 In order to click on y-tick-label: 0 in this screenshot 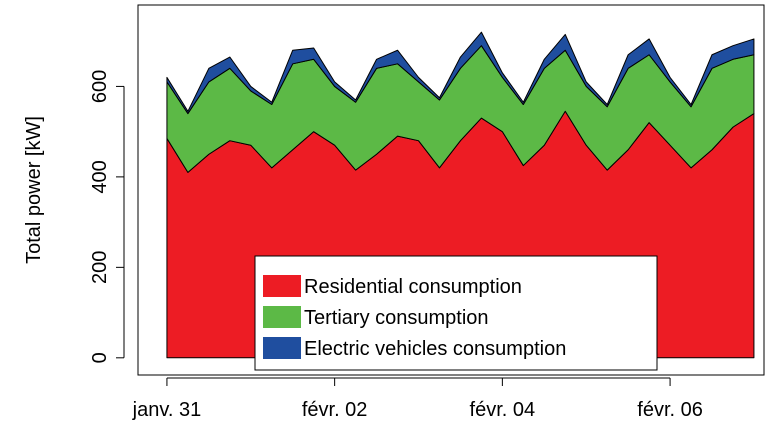, I will do `click(100, 357)`.